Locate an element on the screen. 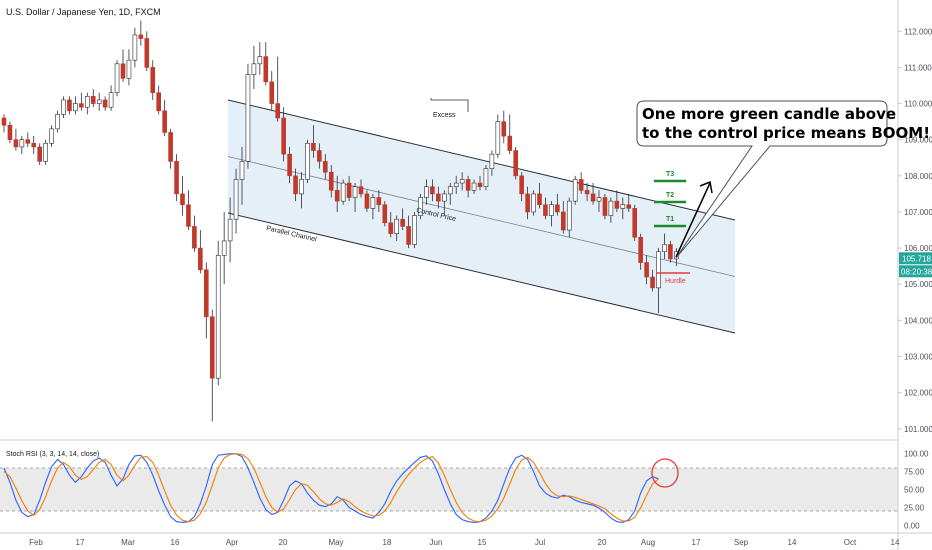  target-t2-label: T2 is located at coordinates (670, 195).